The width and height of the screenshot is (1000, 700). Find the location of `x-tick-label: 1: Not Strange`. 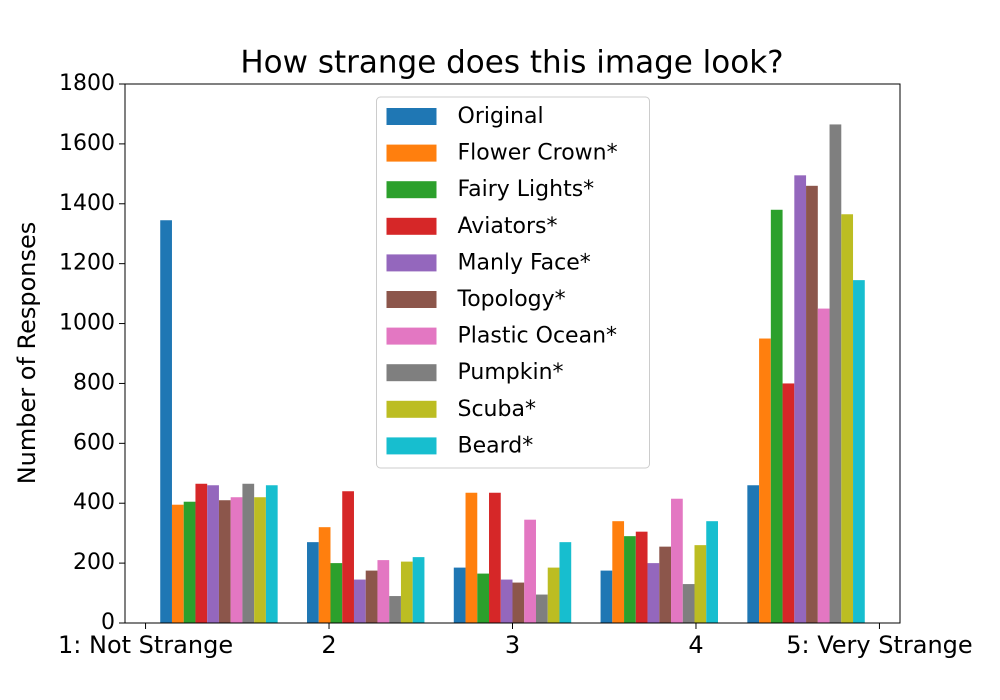

x-tick-label: 1: Not Strange is located at coordinates (145, 645).